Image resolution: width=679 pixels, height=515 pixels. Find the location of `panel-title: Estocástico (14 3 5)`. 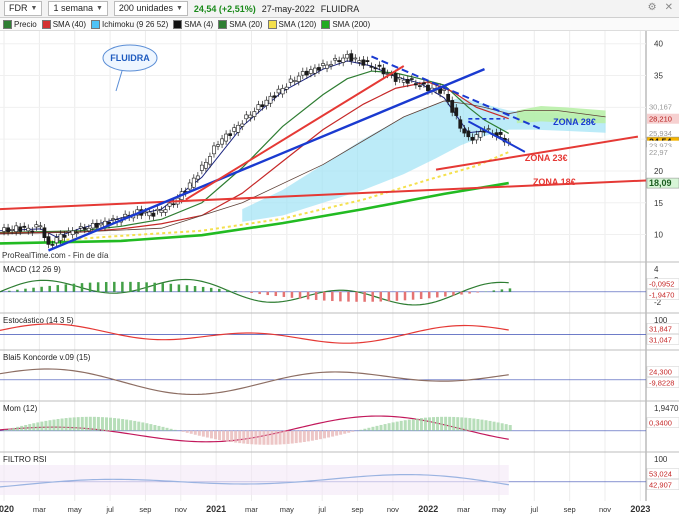

panel-title: Estocástico (14 3 5) is located at coordinates (38, 320).